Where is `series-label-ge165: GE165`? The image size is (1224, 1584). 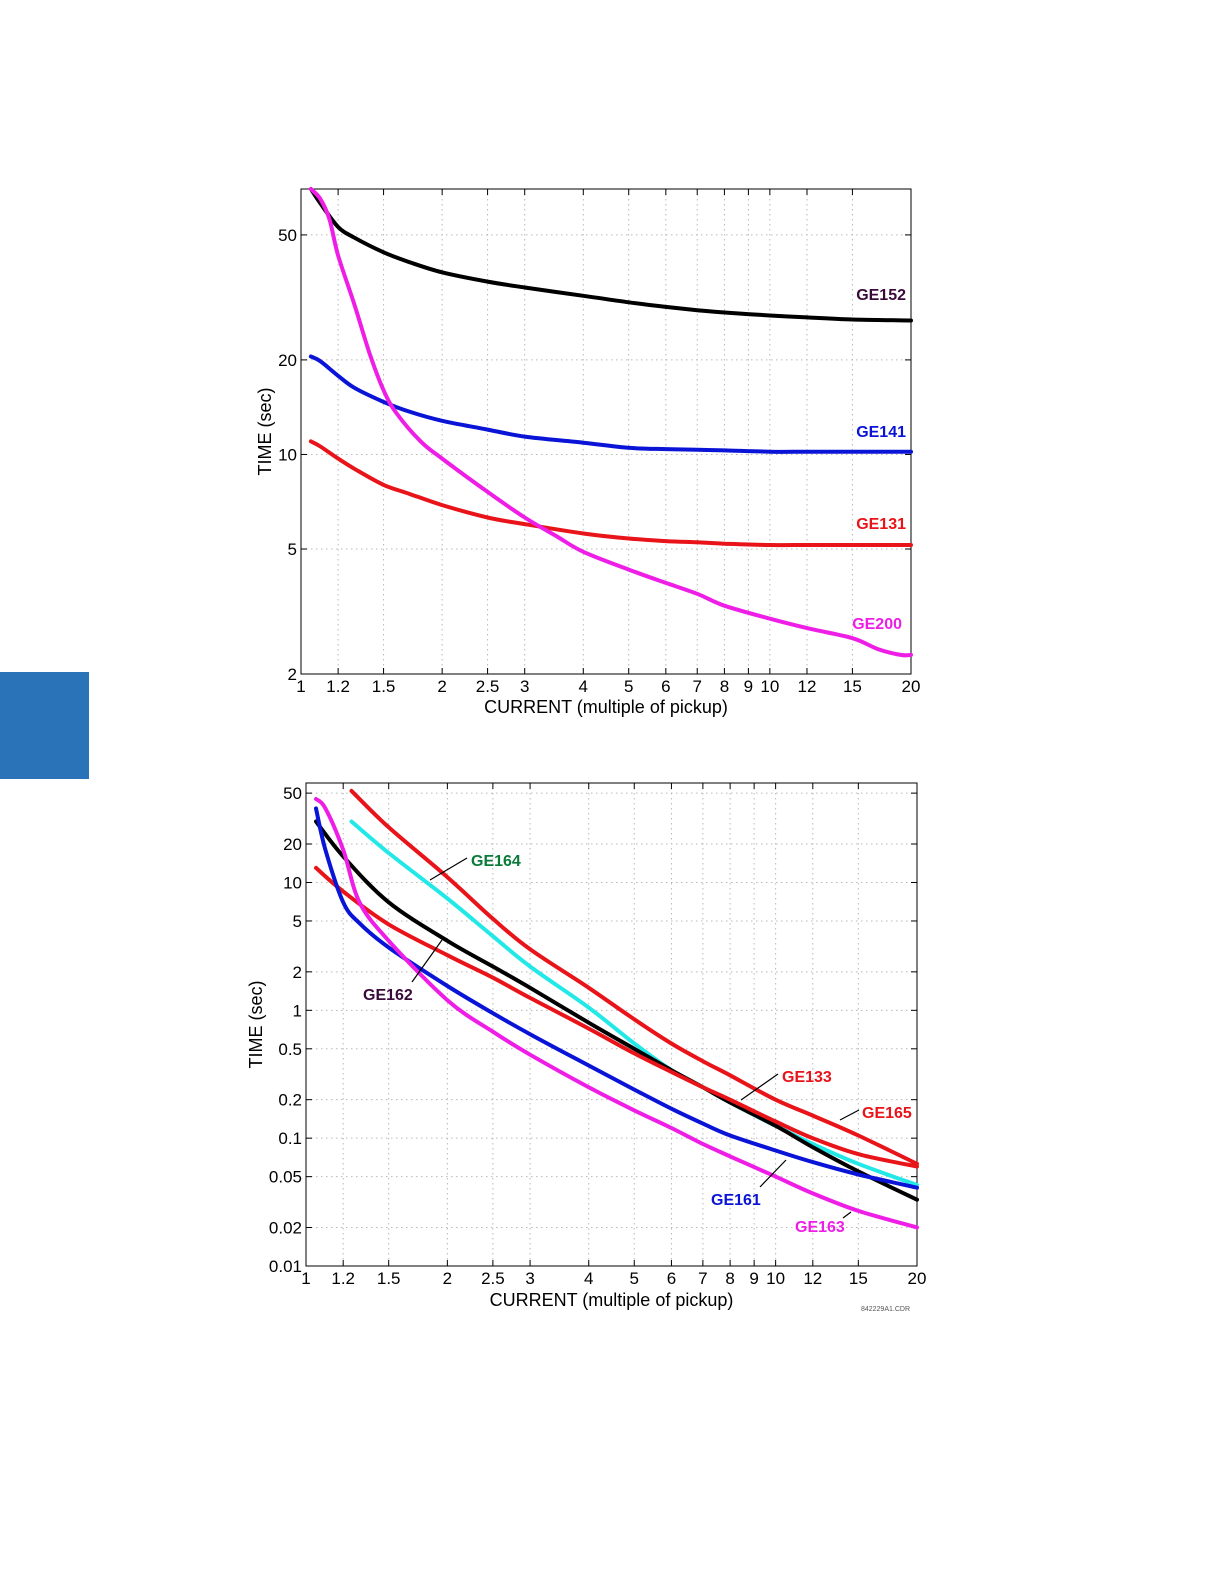
series-label-ge165: GE165 is located at coordinates (887, 1113).